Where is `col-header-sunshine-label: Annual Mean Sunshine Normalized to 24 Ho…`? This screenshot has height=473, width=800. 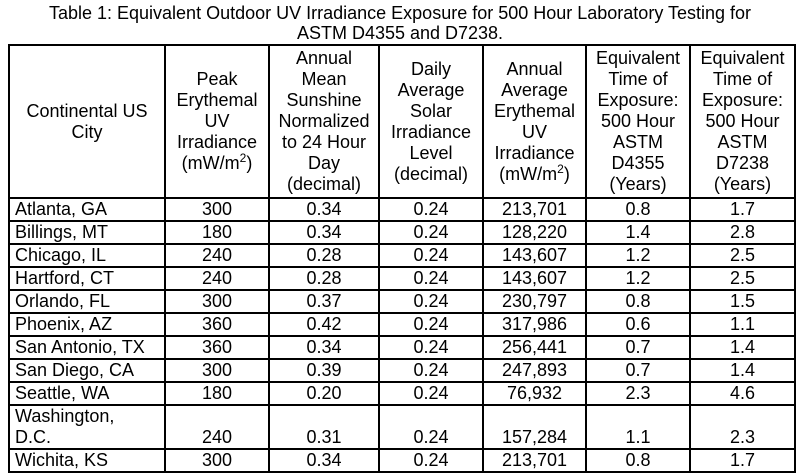 col-header-sunshine-label: Annual Mean Sunshine Normalized to 24 Ho… is located at coordinates (324, 121).